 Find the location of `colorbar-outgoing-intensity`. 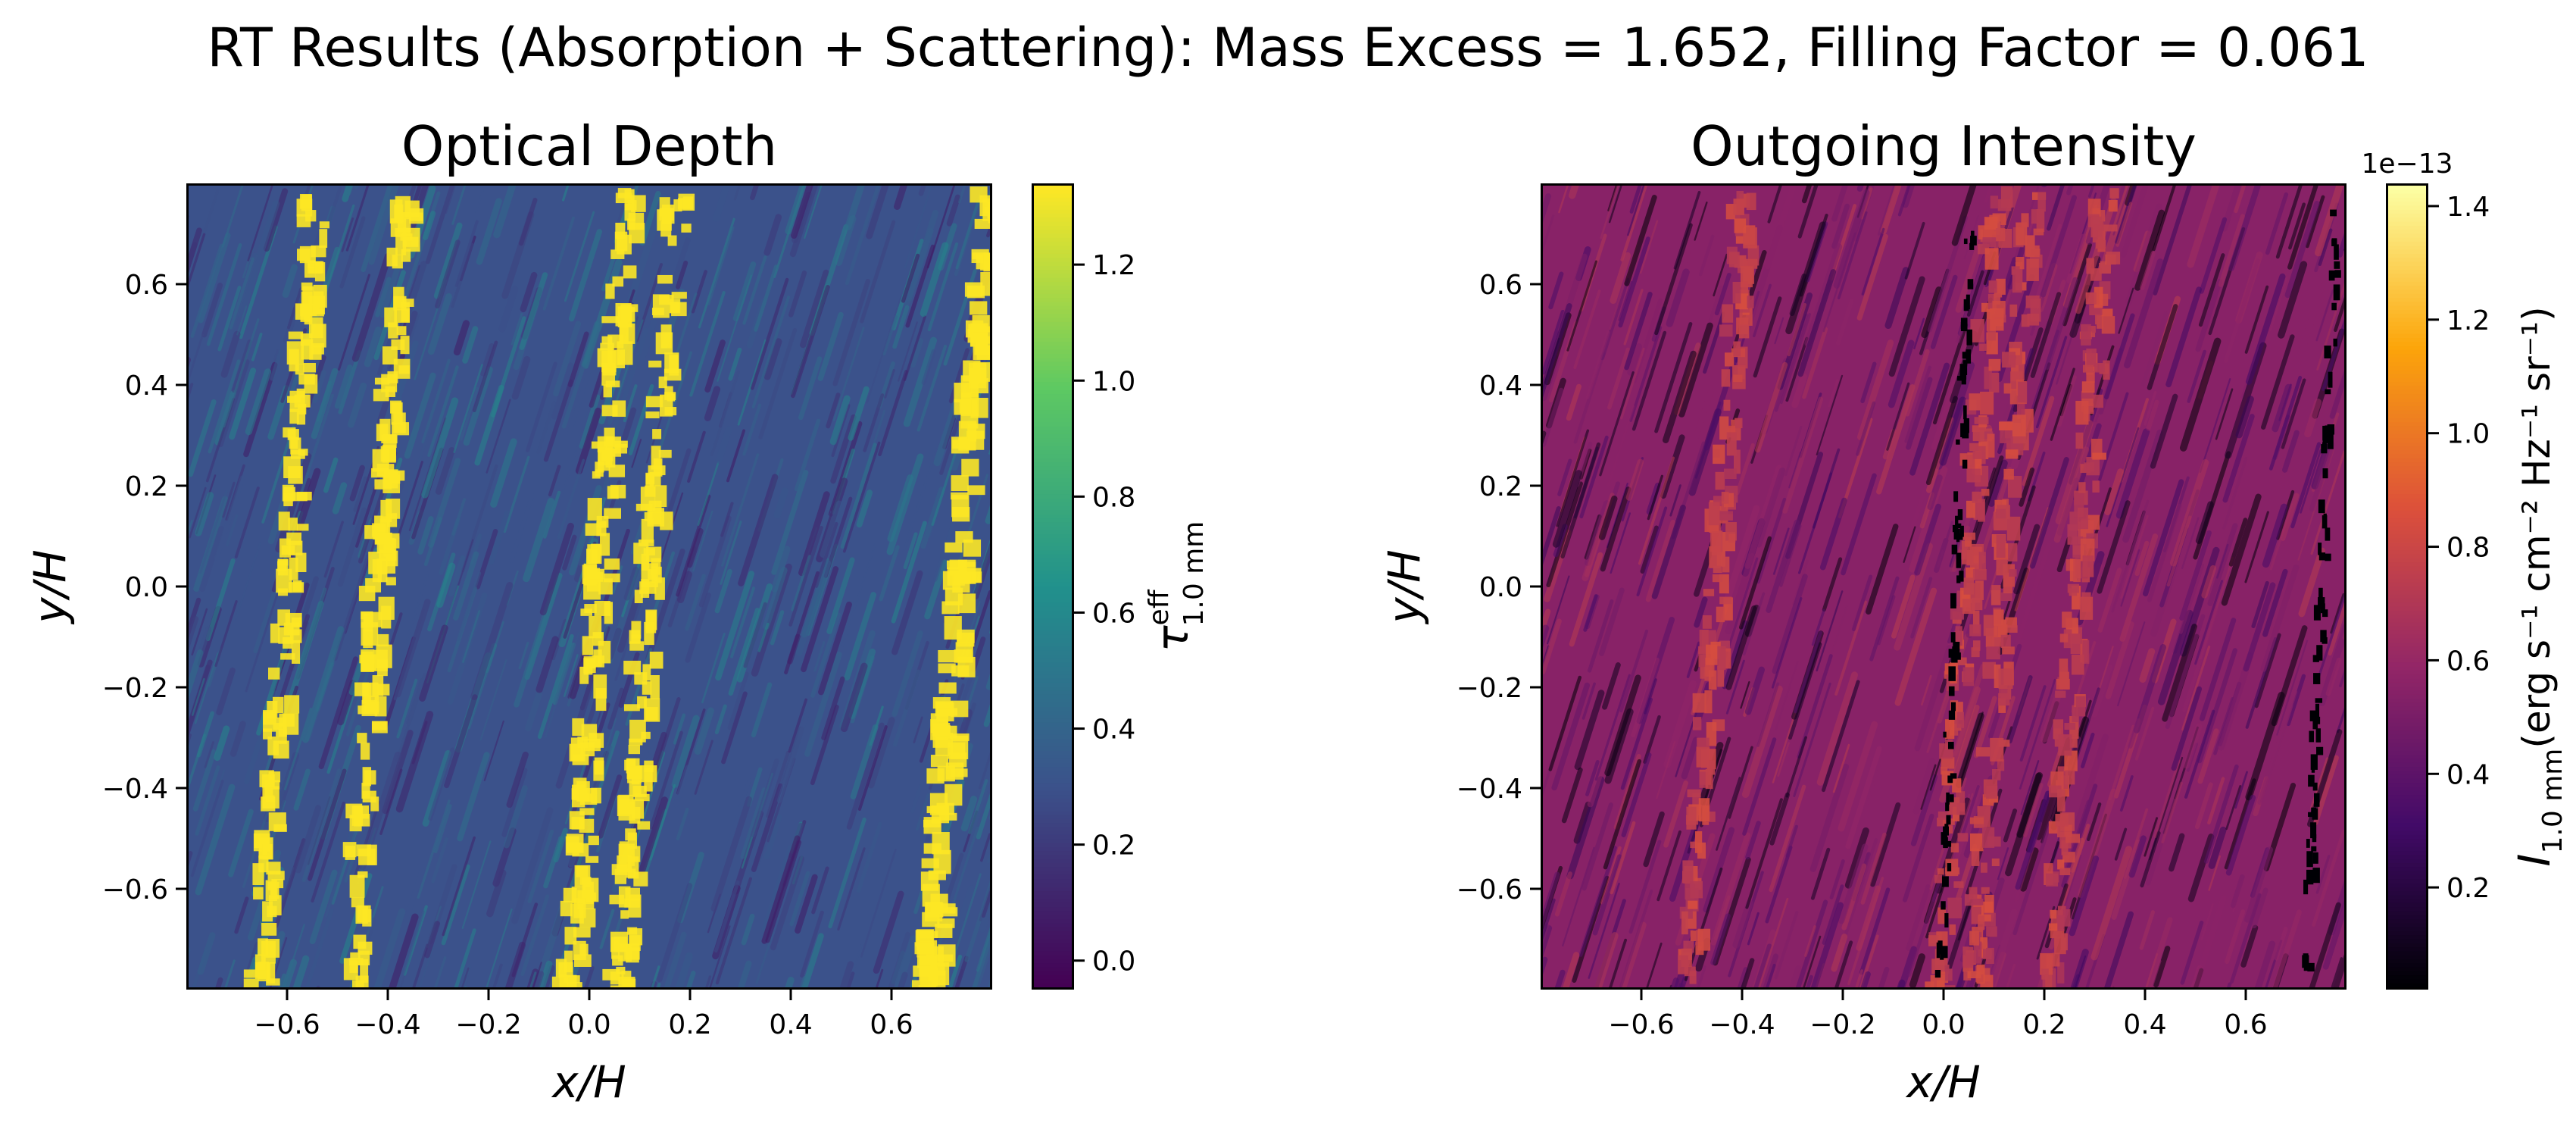

colorbar-outgoing-intensity is located at coordinates (2407, 586).